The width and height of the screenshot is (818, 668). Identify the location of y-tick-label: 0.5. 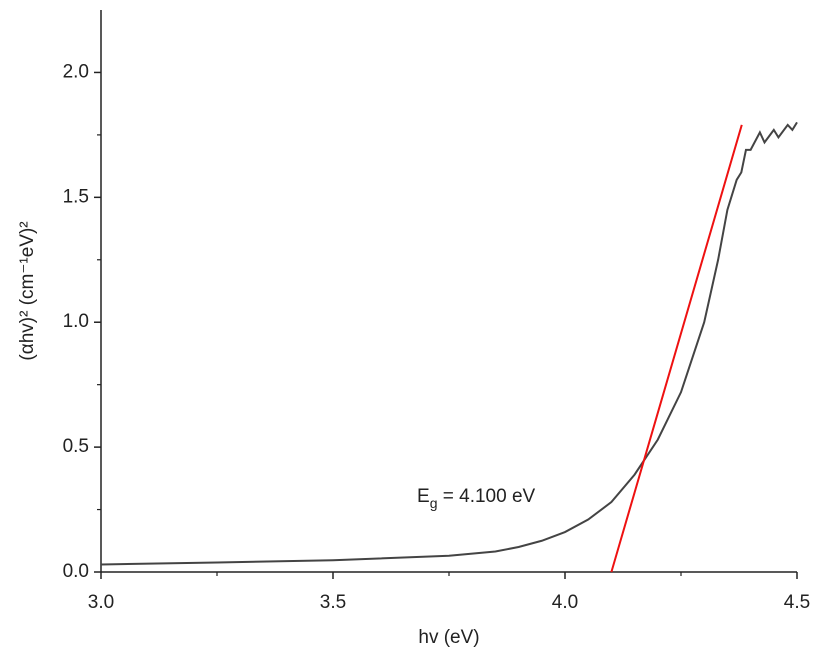
(76, 446).